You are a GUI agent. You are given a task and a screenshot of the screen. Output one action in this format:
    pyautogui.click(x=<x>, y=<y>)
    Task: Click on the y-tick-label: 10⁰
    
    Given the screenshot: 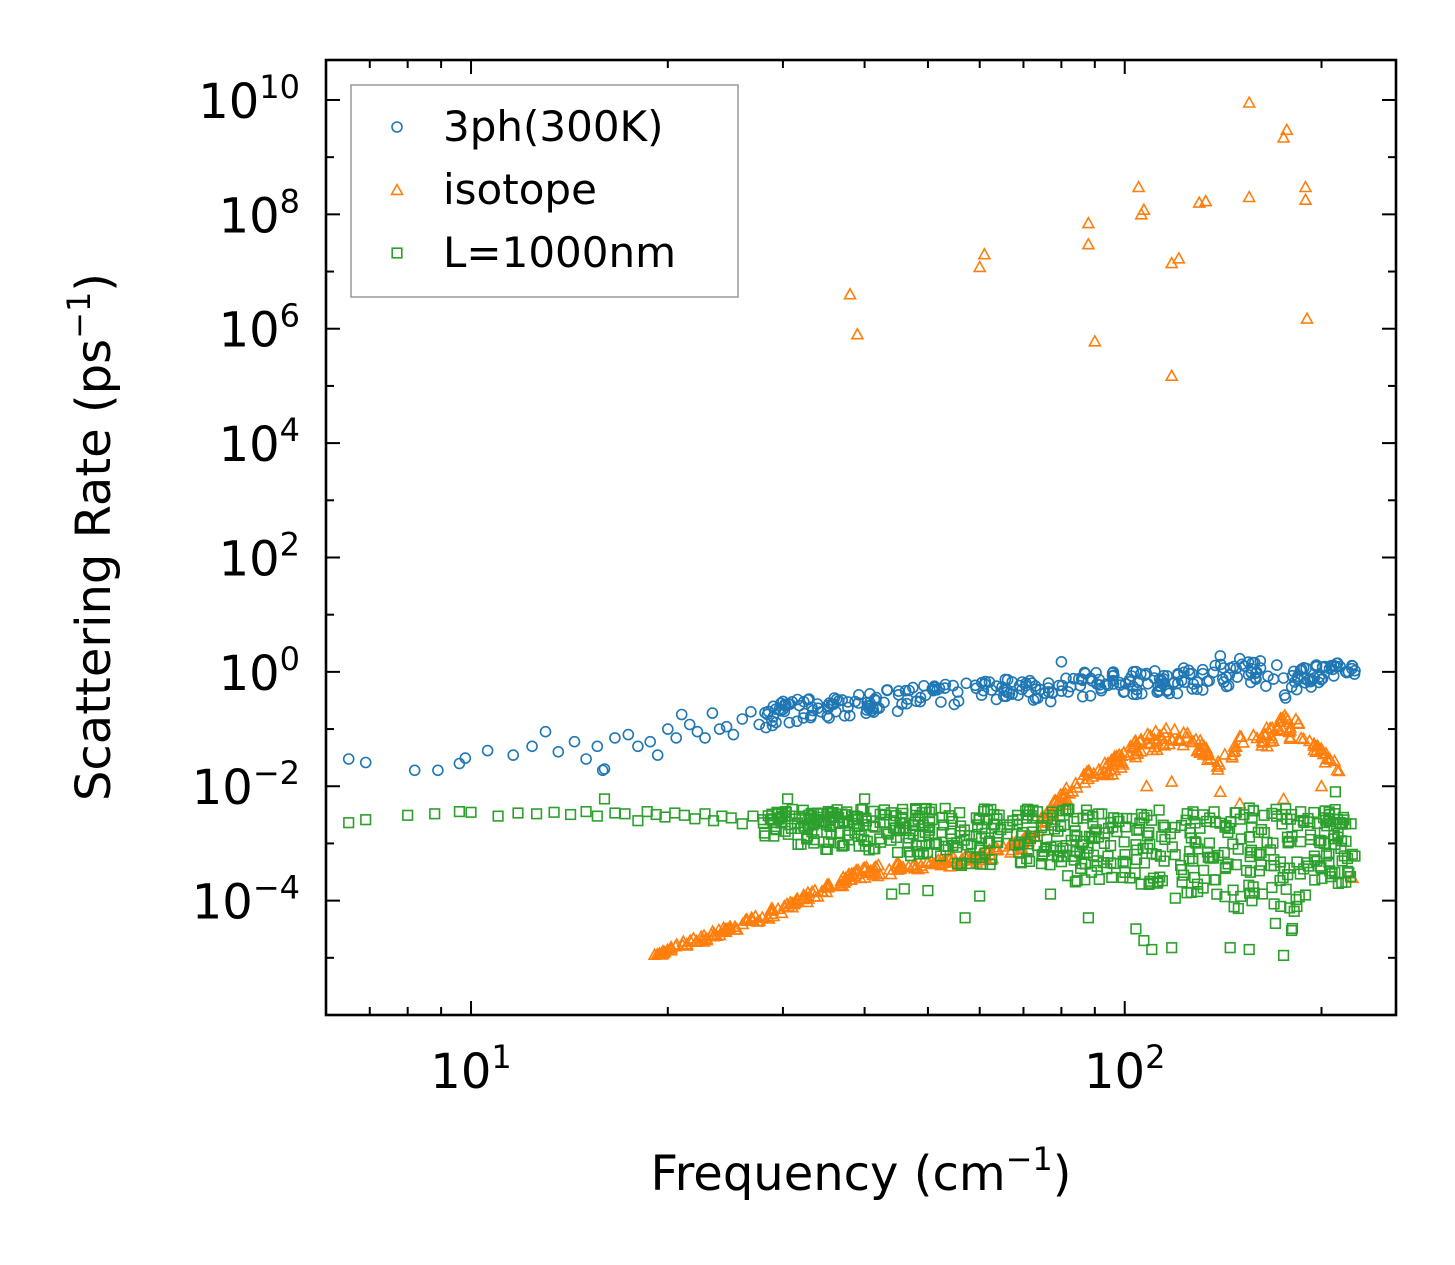 What is the action you would take?
    pyautogui.click(x=259, y=671)
    